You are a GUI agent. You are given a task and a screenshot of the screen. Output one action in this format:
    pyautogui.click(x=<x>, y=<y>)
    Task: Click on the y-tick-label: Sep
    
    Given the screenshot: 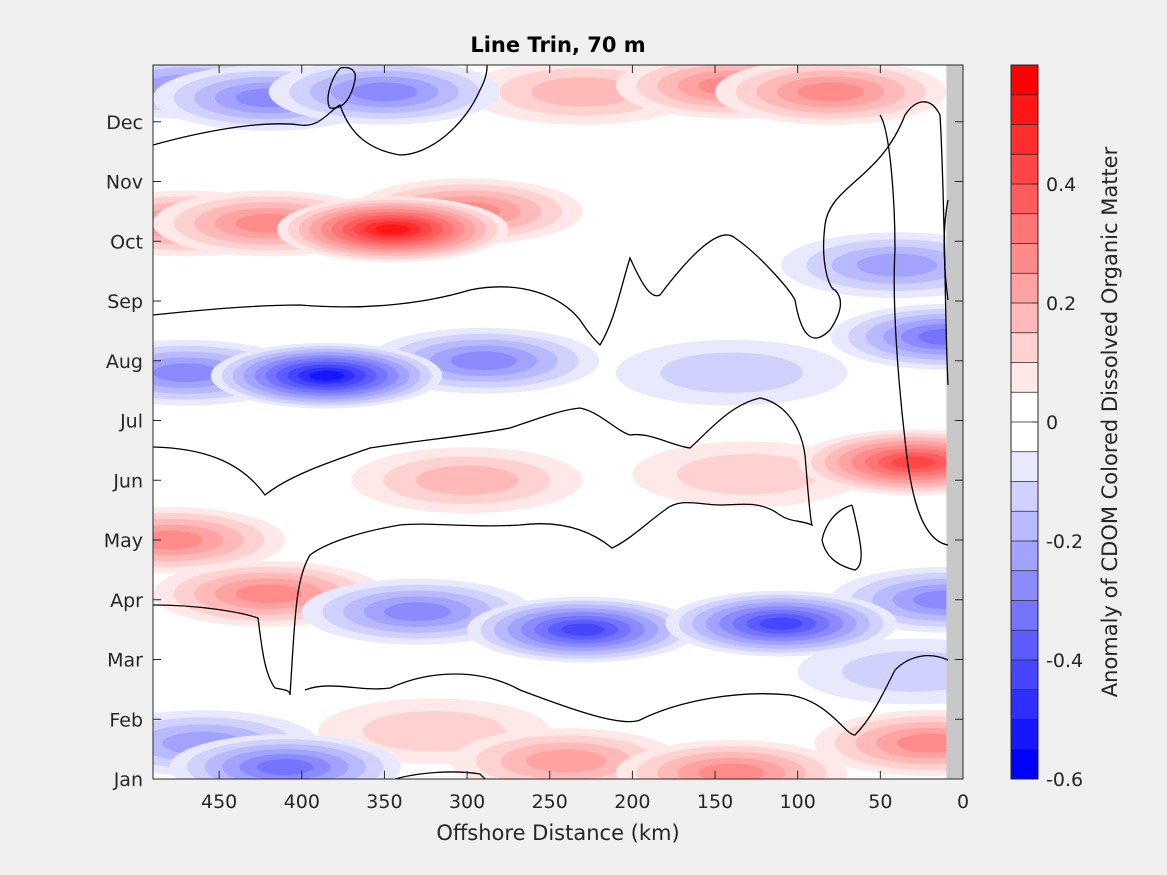 What is the action you would take?
    pyautogui.click(x=125, y=302)
    